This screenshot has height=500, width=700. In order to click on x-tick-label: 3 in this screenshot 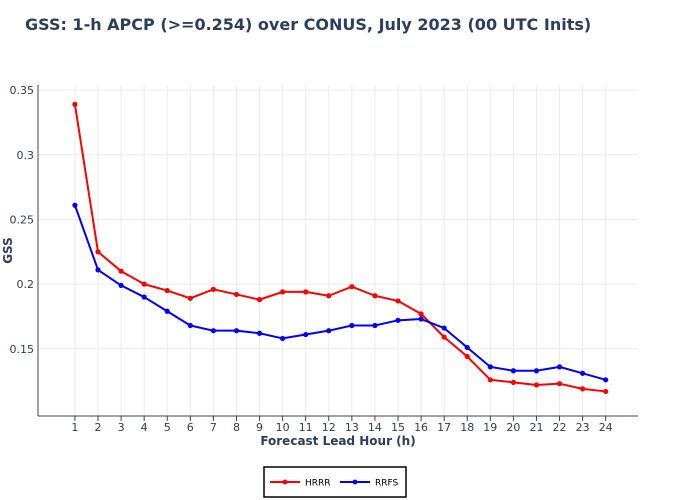, I will do `click(121, 427)`.